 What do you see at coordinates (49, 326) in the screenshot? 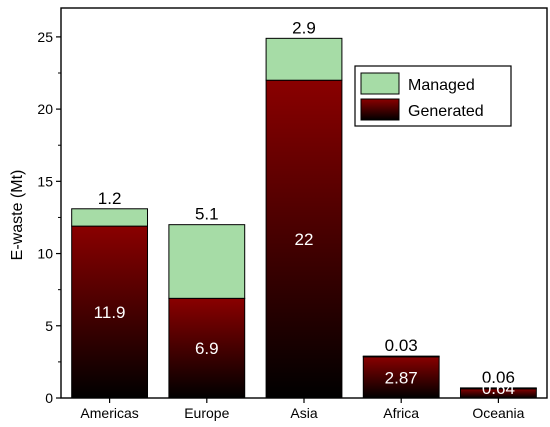
I see `y-tick-label-5: 5` at bounding box center [49, 326].